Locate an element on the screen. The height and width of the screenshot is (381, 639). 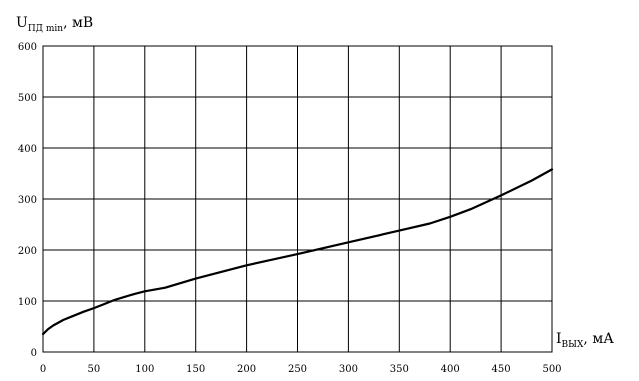
x-tick-label: 300 is located at coordinates (348, 369).